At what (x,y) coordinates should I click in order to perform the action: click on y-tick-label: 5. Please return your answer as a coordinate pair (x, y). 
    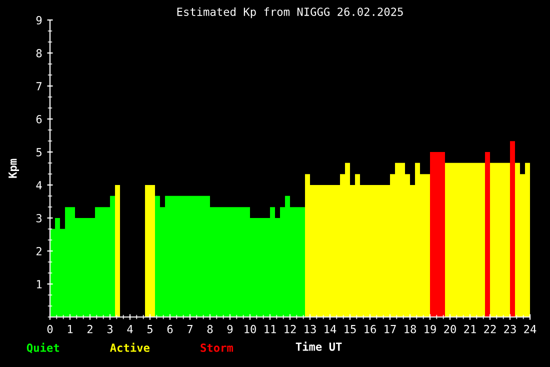
    Looking at the image, I should click on (39, 152).